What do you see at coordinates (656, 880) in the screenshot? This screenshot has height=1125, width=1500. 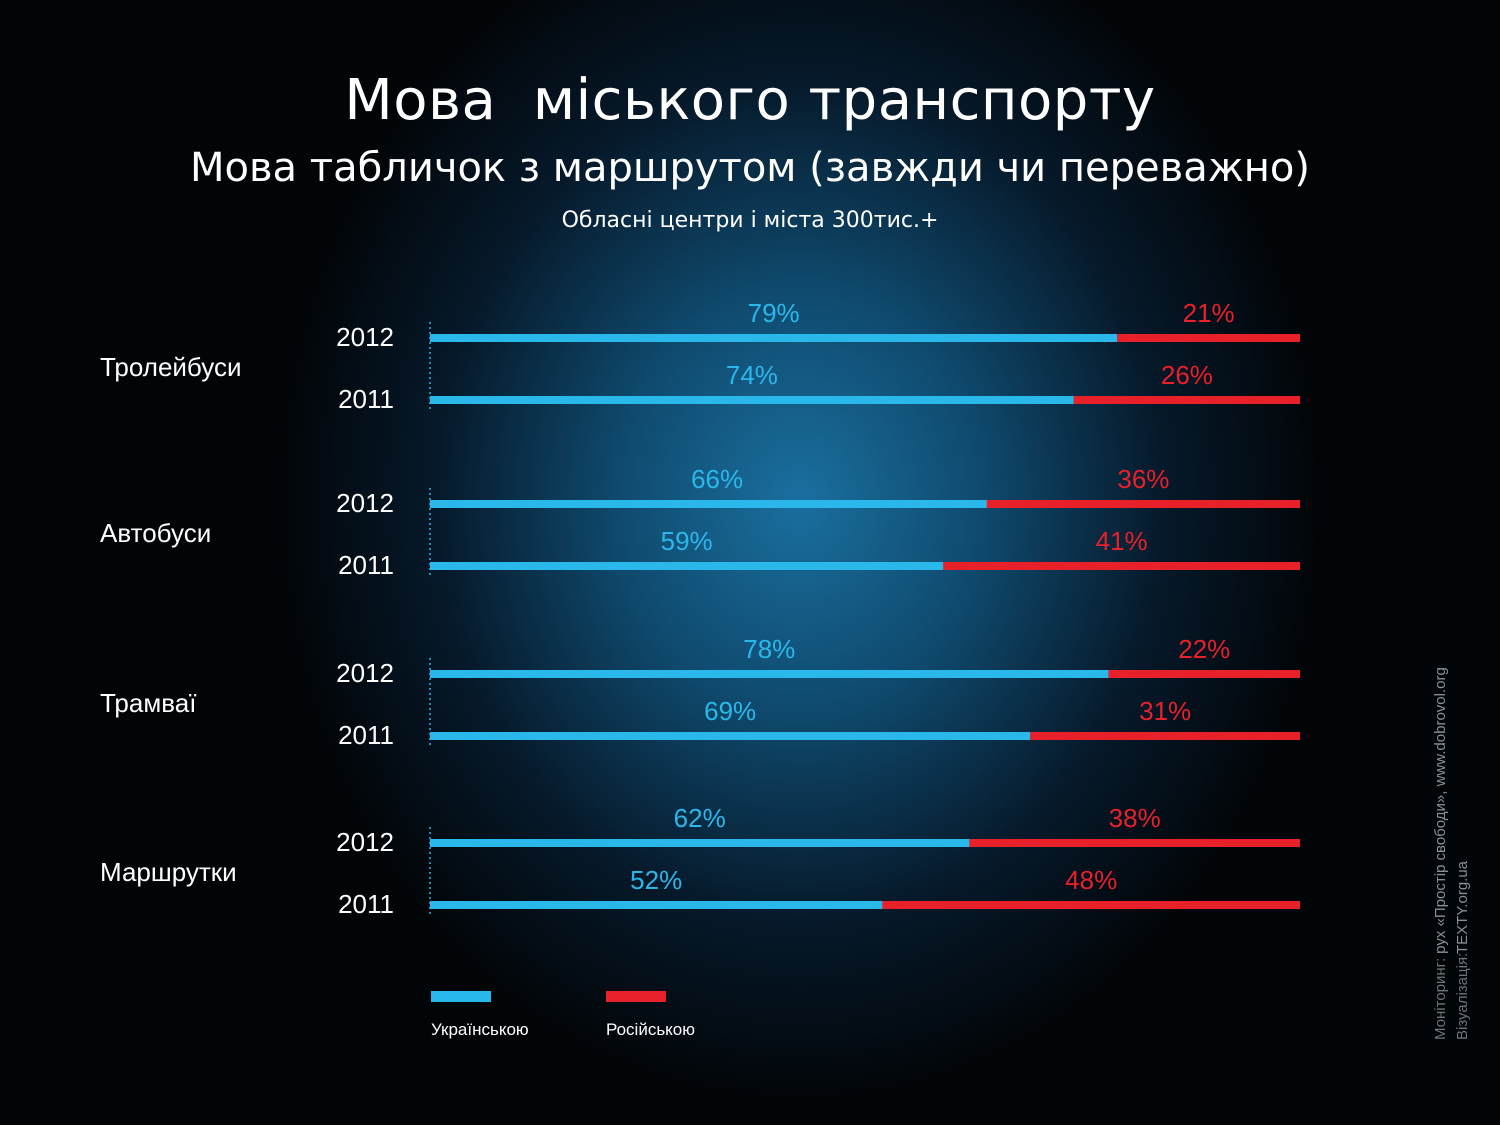 I see `data-label-ukrainian-minibuses-2011: 52%` at bounding box center [656, 880].